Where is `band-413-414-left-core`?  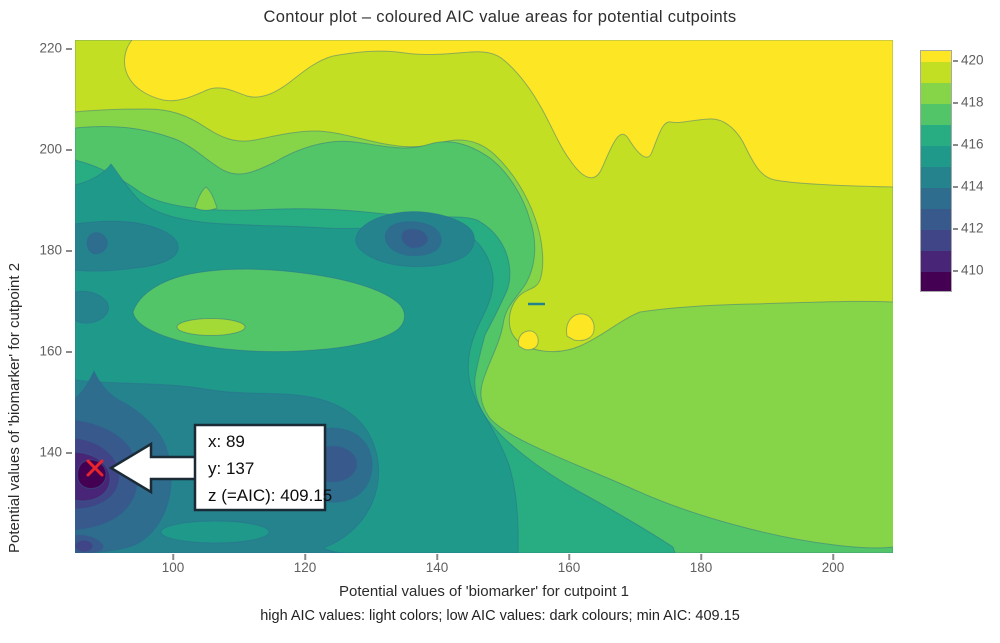 band-413-414-left-core is located at coordinates (97, 243).